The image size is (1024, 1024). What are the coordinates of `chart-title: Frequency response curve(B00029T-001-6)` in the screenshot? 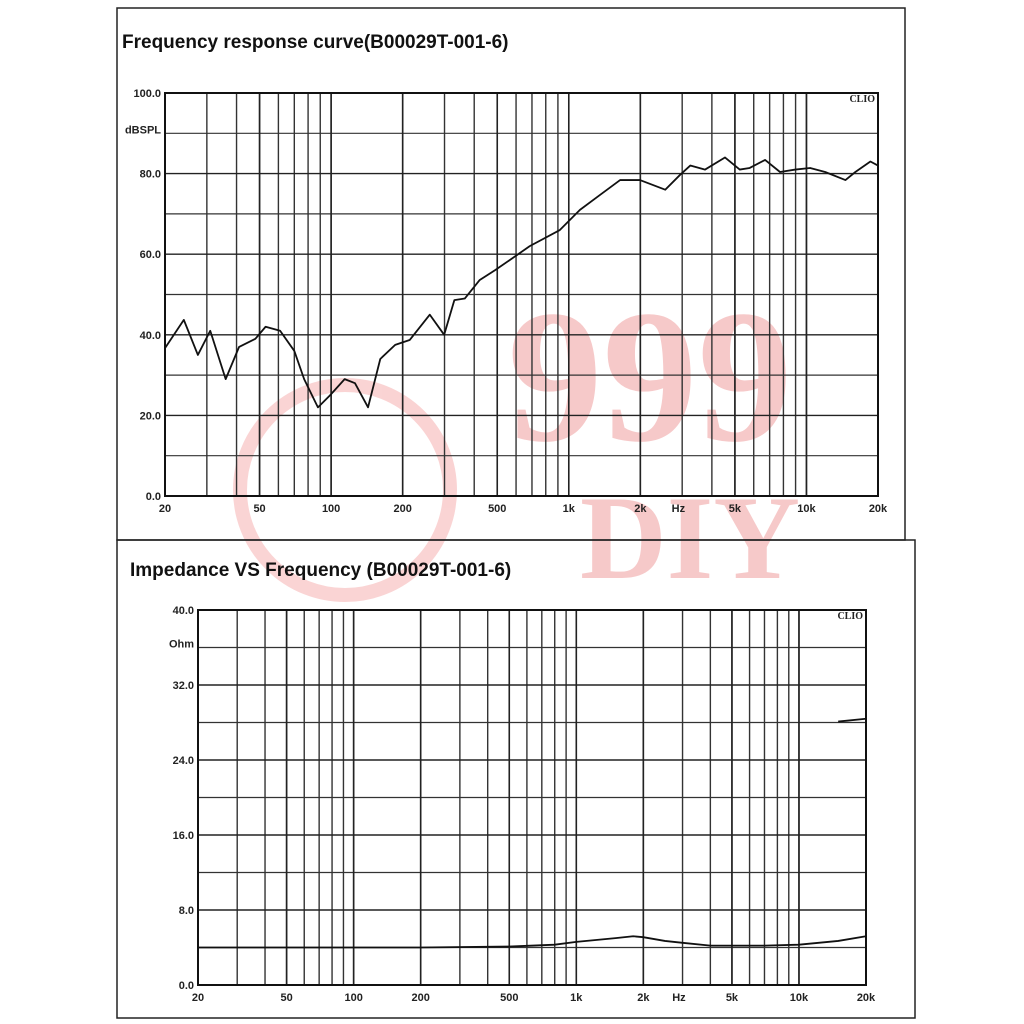 It's located at (315, 42).